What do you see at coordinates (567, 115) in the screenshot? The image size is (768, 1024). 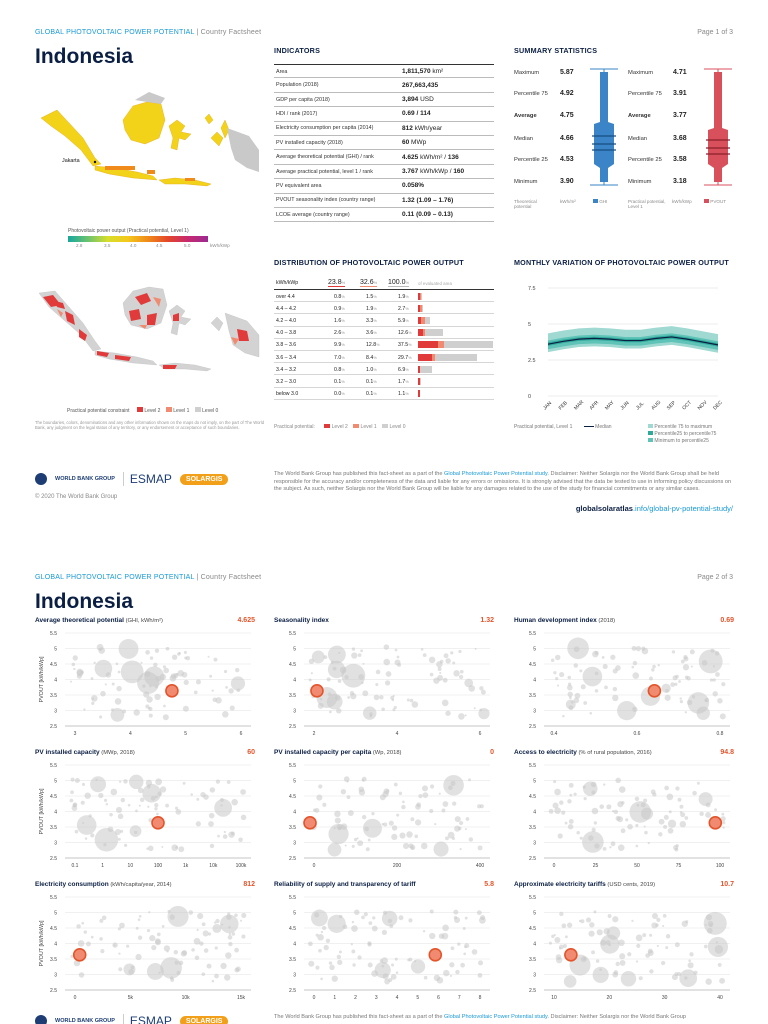 I see `stat-value: 4.75` at bounding box center [567, 115].